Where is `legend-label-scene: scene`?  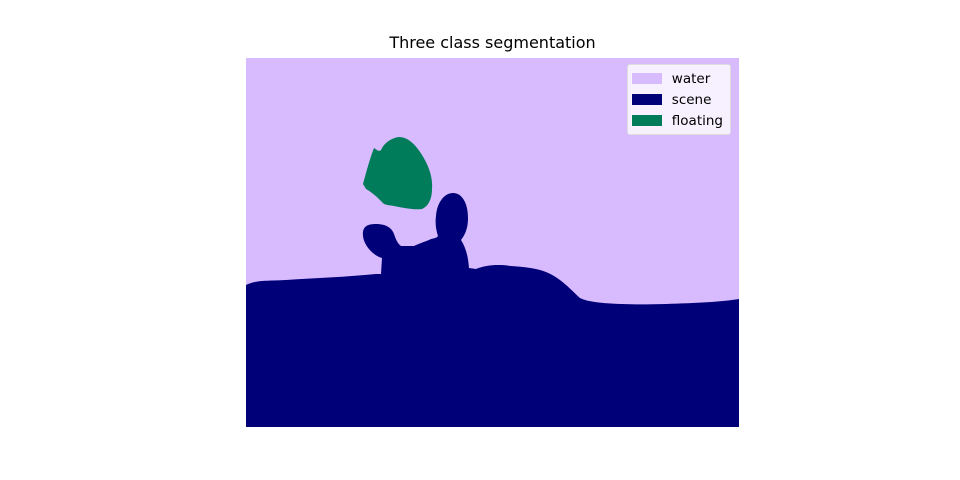 legend-label-scene: scene is located at coordinates (691, 99).